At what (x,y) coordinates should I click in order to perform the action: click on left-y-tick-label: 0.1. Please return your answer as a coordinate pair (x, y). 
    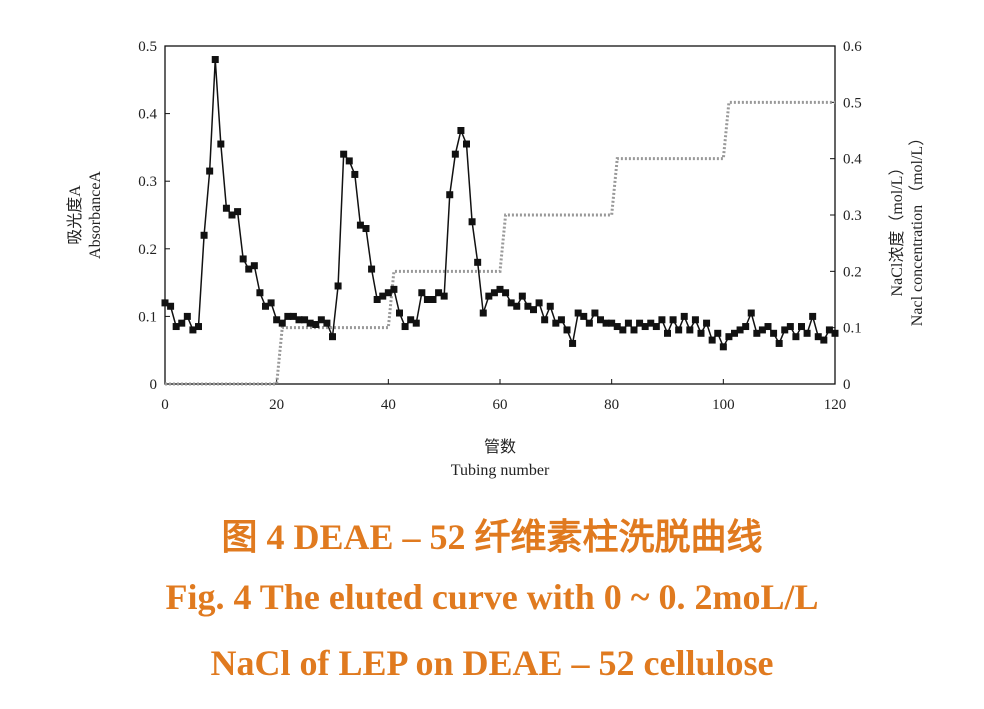
    Looking at the image, I should click on (147, 317).